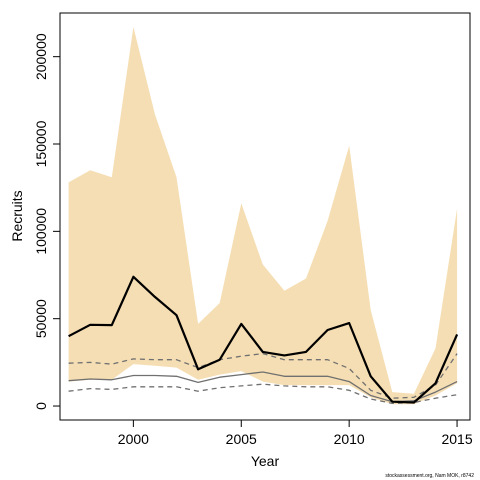 The image size is (480, 480). I want to click on series-line-upper-dashed, so click(263, 375).